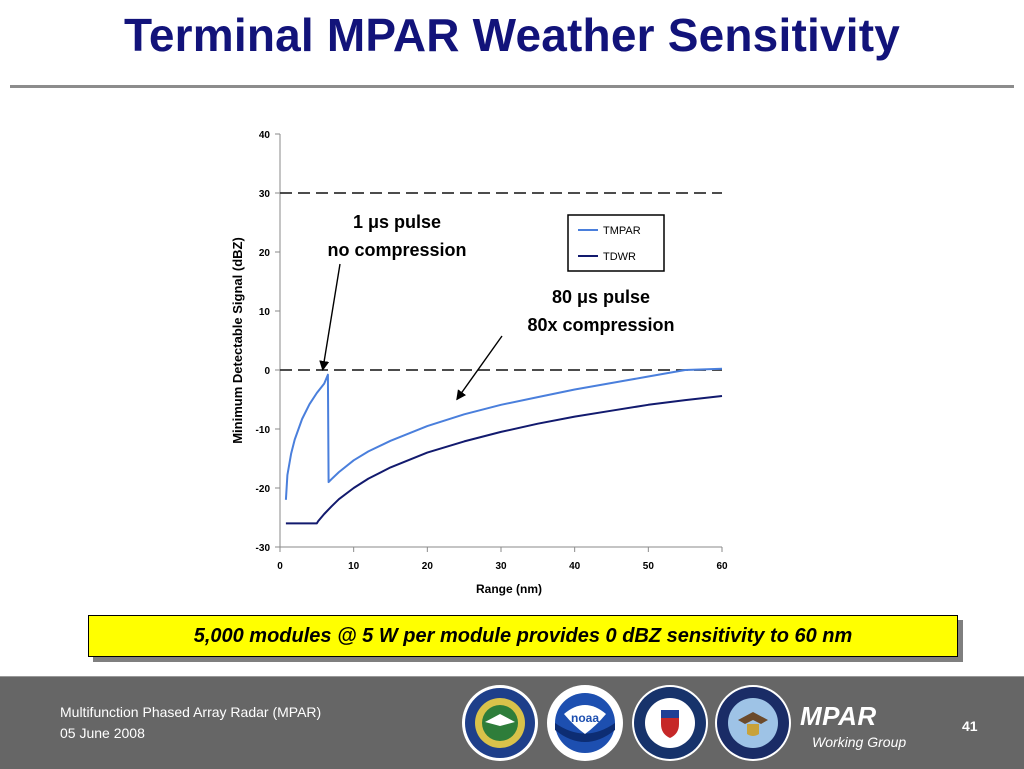 The height and width of the screenshot is (769, 1024). I want to click on mpar-logo: MPAR, so click(838, 716).